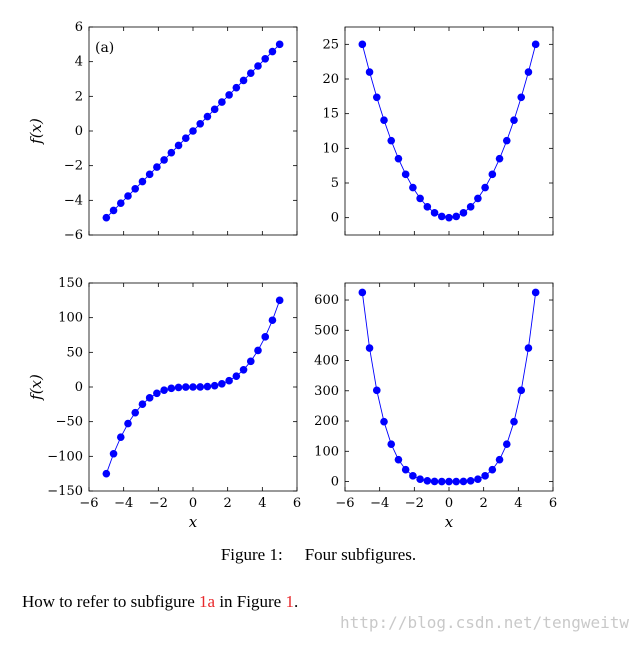 The height and width of the screenshot is (645, 637). I want to click on y-tick-label: −2, so click(73, 166).